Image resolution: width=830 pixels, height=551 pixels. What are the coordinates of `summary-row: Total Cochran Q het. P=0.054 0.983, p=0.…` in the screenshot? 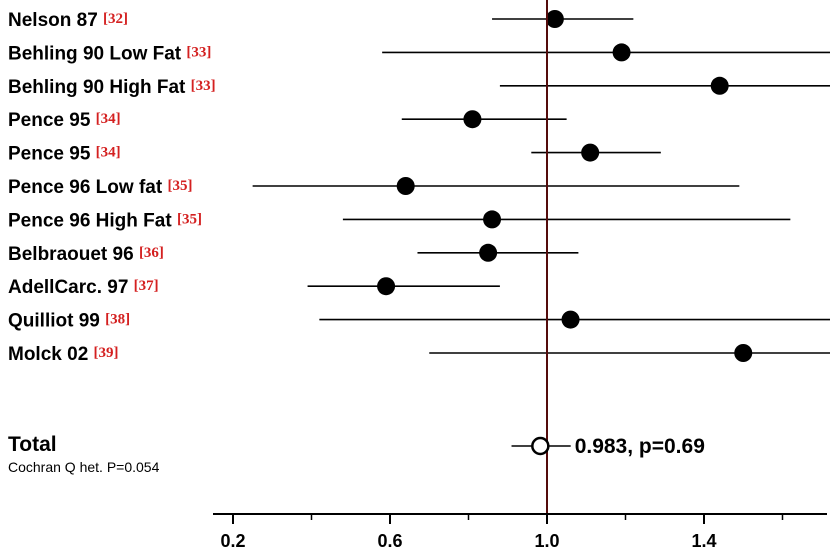 It's located at (356, 454).